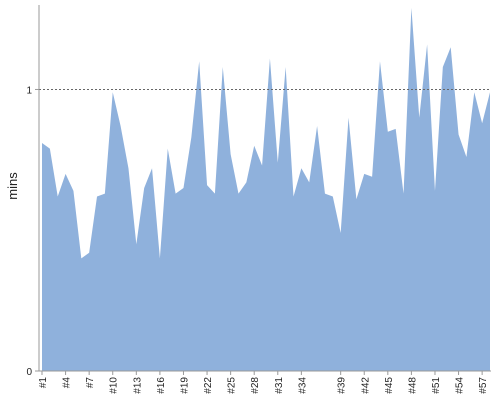  What do you see at coordinates (29, 372) in the screenshot?
I see `y-tick-label: 0` at bounding box center [29, 372].